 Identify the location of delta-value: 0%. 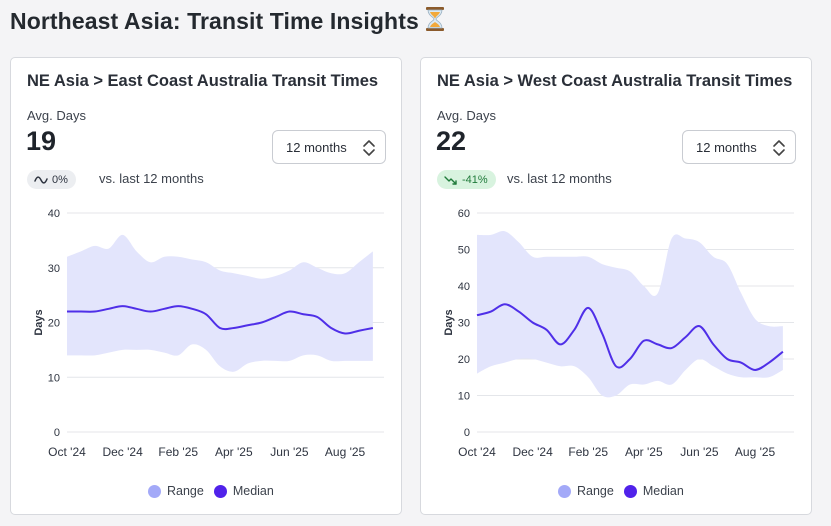
(60, 179).